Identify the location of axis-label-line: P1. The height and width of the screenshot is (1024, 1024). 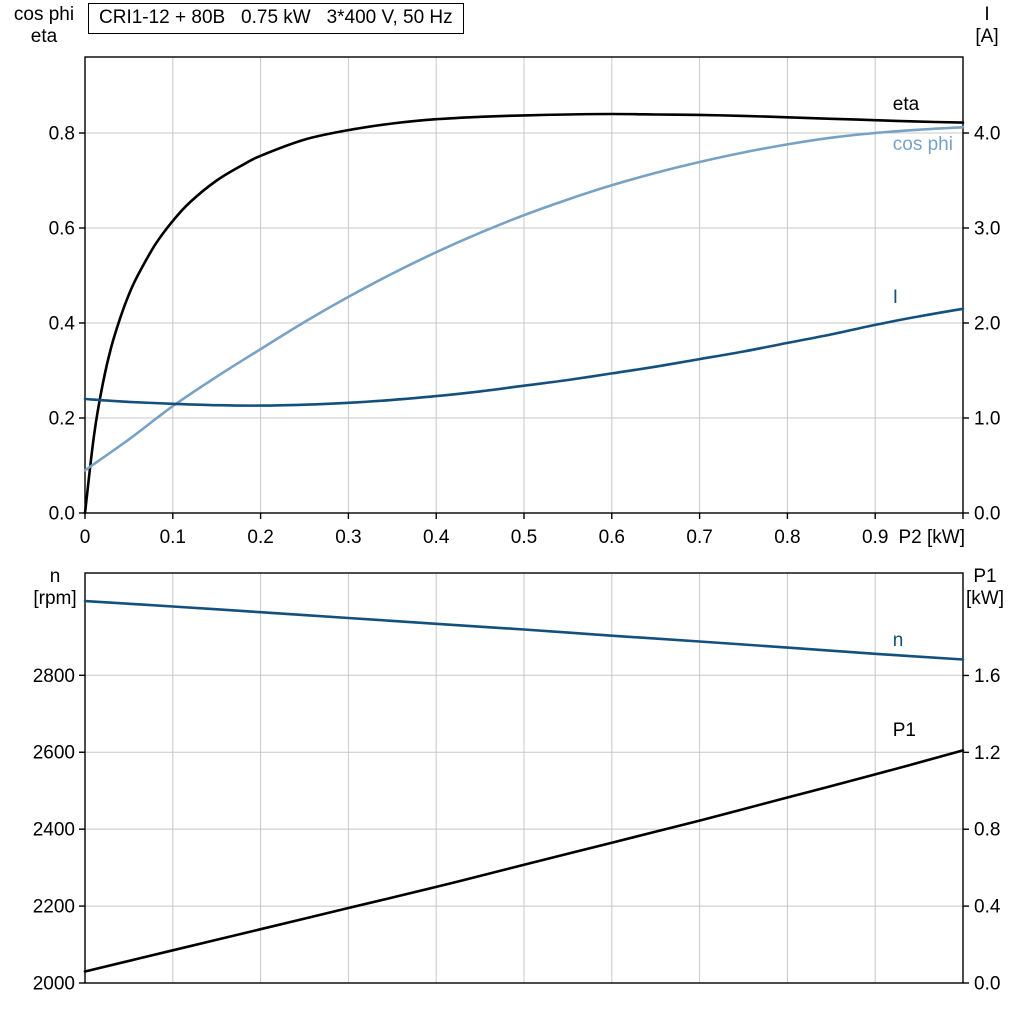
(985, 576).